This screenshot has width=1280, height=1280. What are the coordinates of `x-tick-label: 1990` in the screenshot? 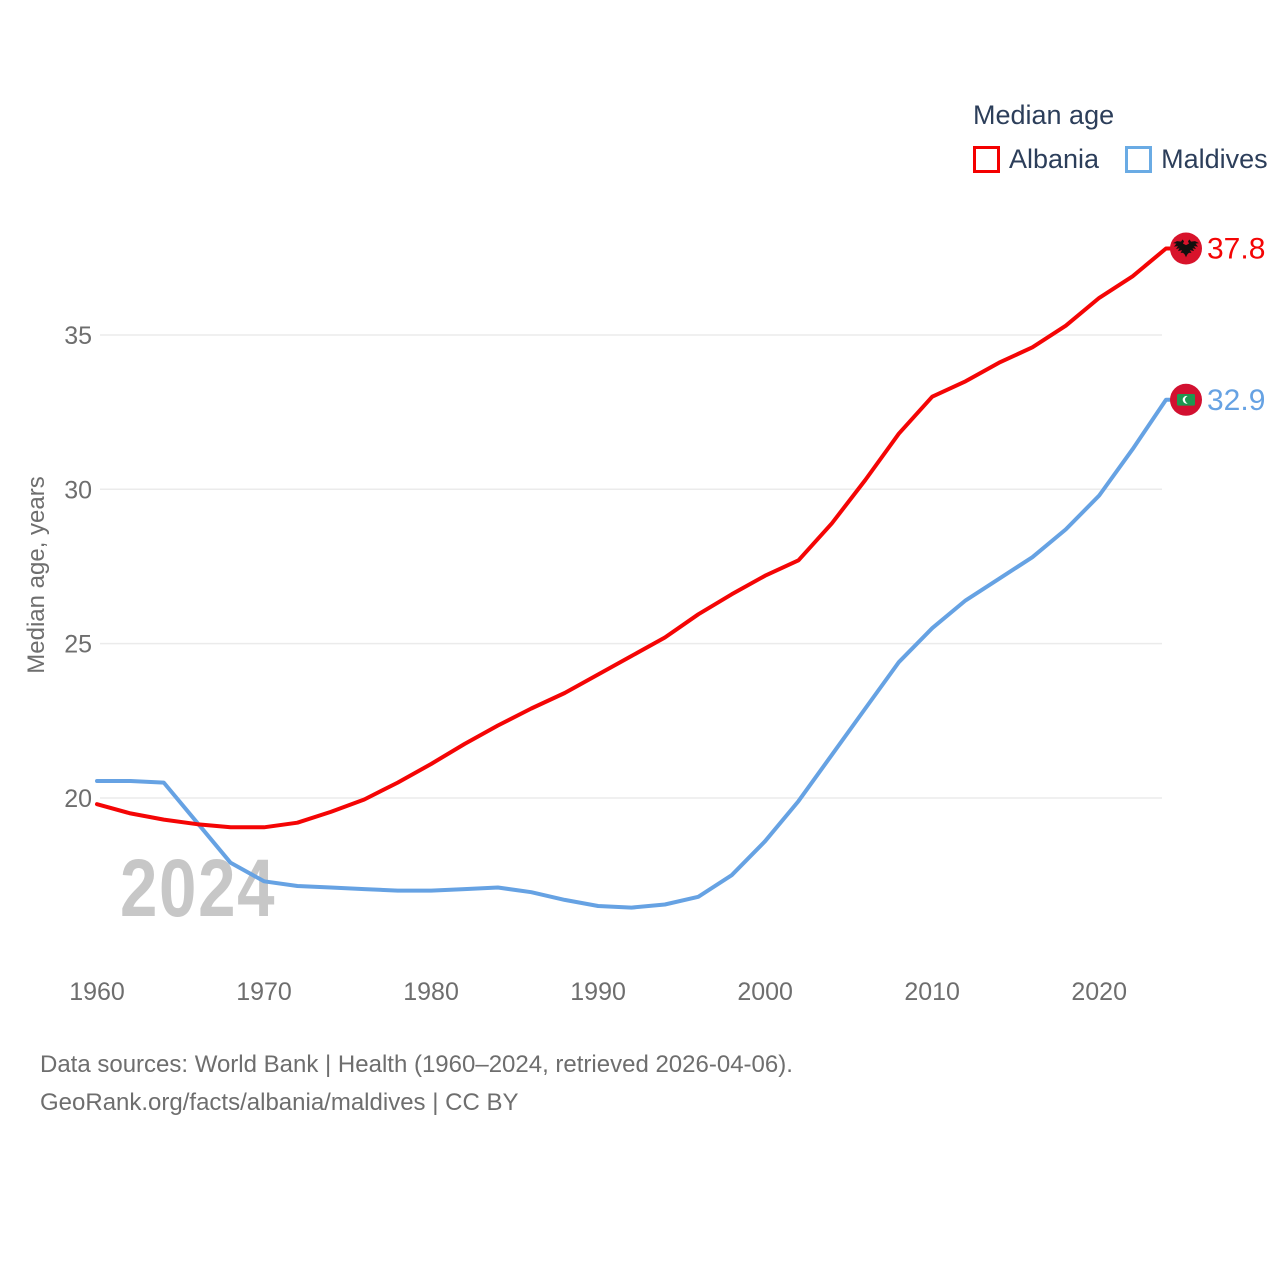 It's located at (598, 992).